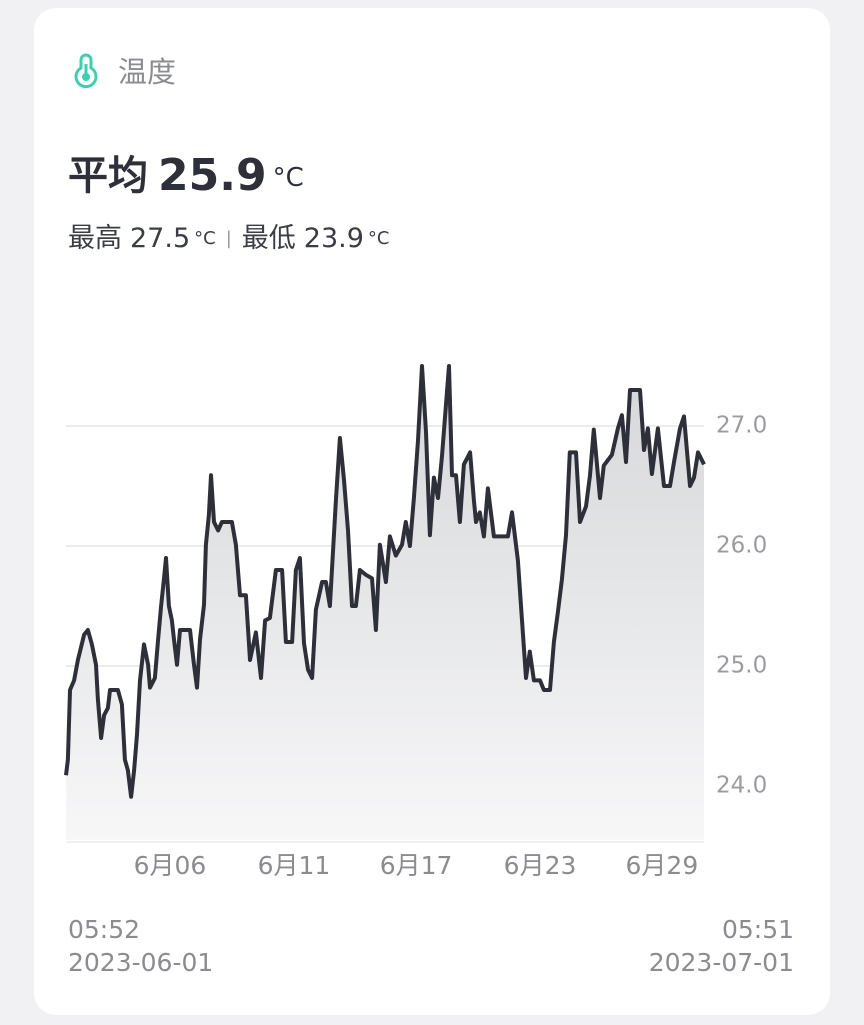  What do you see at coordinates (140, 962) in the screenshot?
I see `start-date: 2023-06-01` at bounding box center [140, 962].